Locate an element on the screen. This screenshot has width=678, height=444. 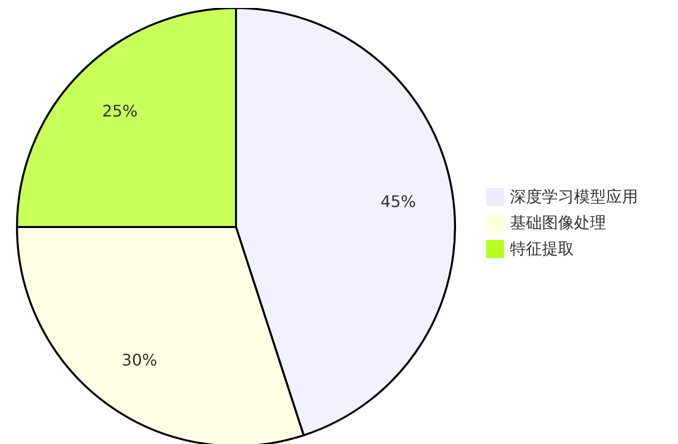
data-label: 30% is located at coordinates (140, 360).